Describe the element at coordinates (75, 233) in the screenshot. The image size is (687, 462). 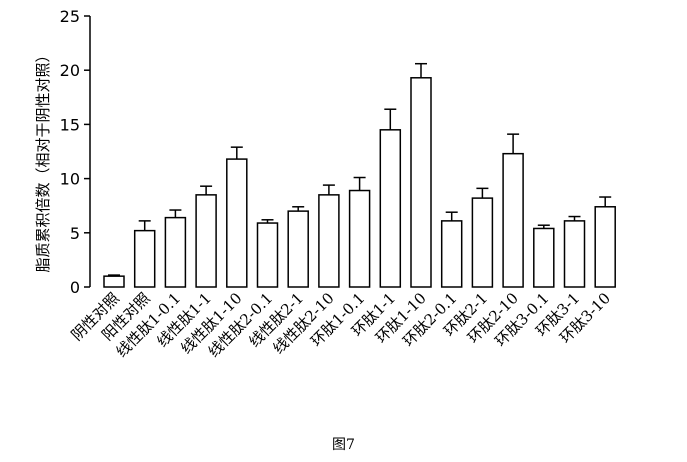
I see `y-tick-label: 5` at that location.